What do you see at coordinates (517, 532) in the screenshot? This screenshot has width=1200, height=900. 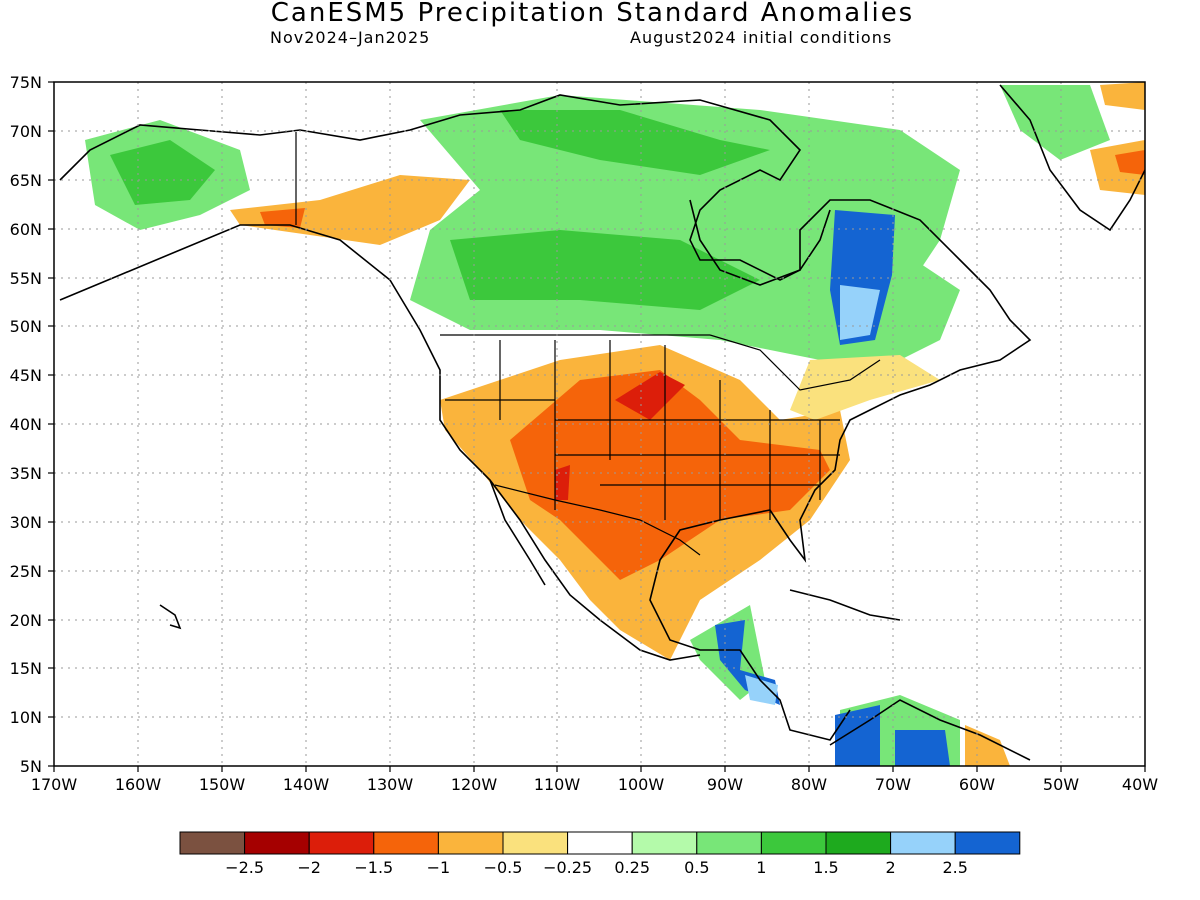 I see `coastline-baja` at bounding box center [517, 532].